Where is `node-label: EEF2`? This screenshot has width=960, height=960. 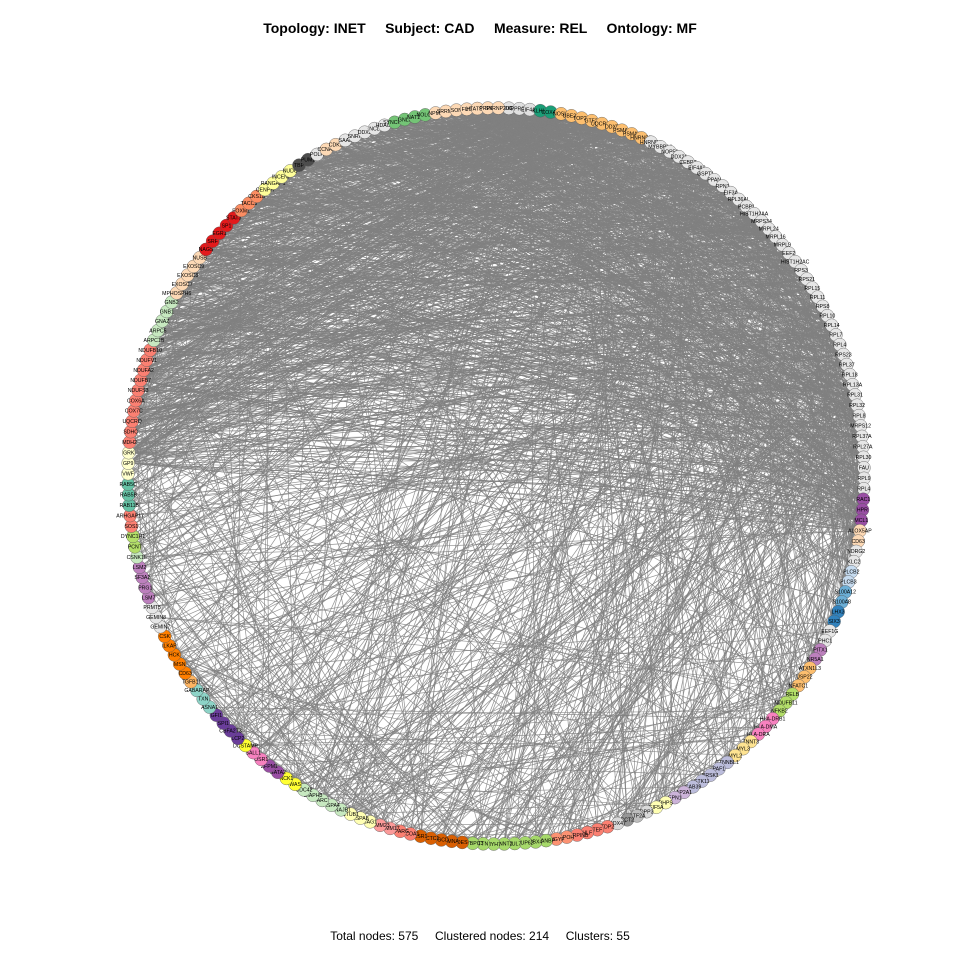
node-label: EEF2 is located at coordinates (788, 254).